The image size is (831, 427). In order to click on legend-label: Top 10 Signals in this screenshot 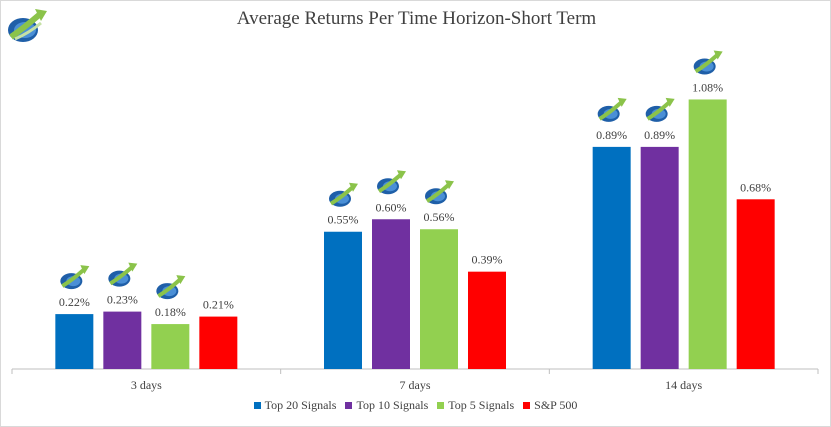, I will do `click(392, 405)`.